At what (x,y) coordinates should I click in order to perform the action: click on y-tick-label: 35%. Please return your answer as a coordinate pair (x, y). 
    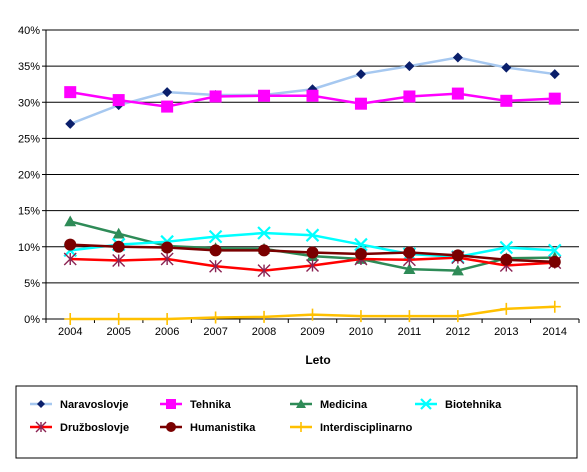
    Looking at the image, I should click on (29, 67).